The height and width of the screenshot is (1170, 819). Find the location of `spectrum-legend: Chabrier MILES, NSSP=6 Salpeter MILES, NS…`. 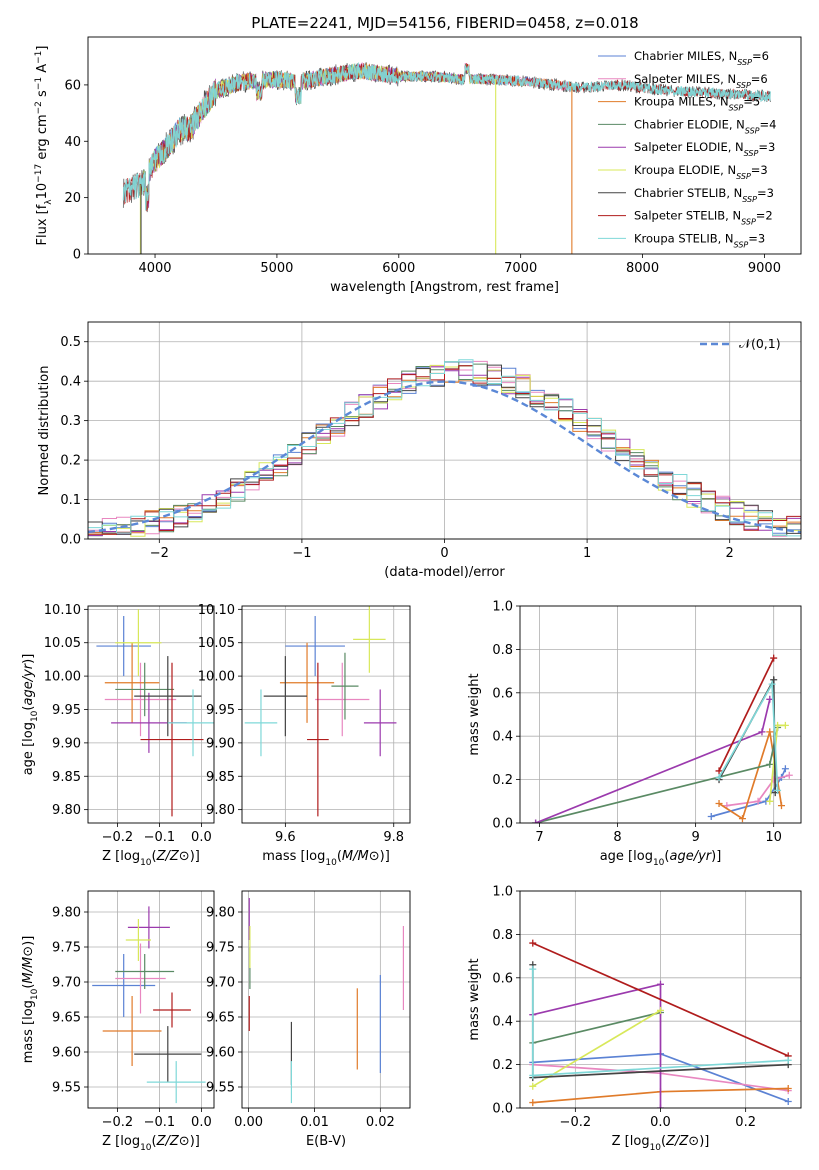

spectrum-legend: Chabrier MILES, NSSP=6 Salpeter MILES, NS… is located at coordinates (687, 149).